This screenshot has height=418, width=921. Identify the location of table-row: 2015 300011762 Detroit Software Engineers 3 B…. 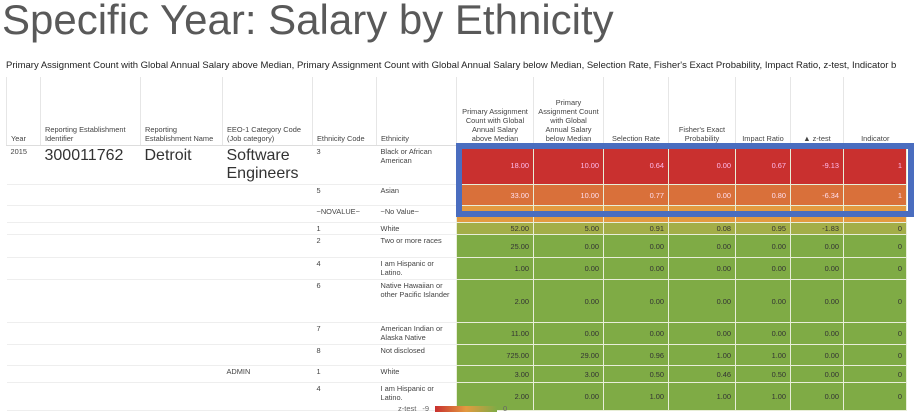
(456, 165).